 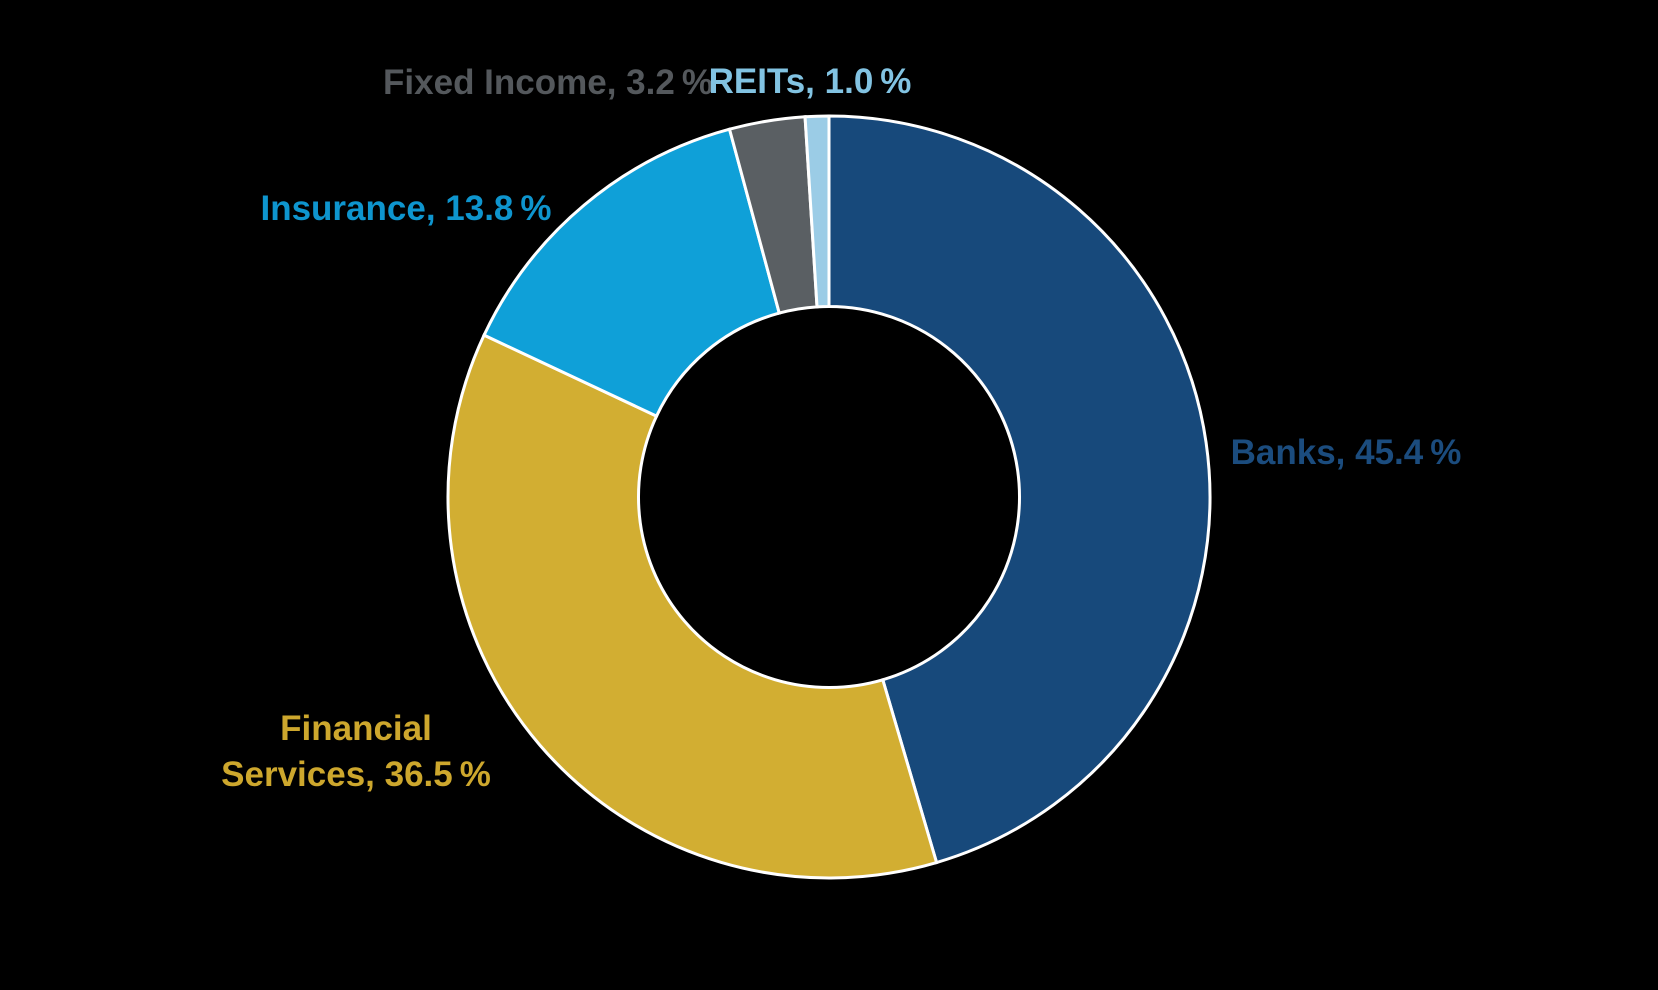 I want to click on slice-label-financial-services: Financial Services, 36.5 %, so click(x=356, y=751).